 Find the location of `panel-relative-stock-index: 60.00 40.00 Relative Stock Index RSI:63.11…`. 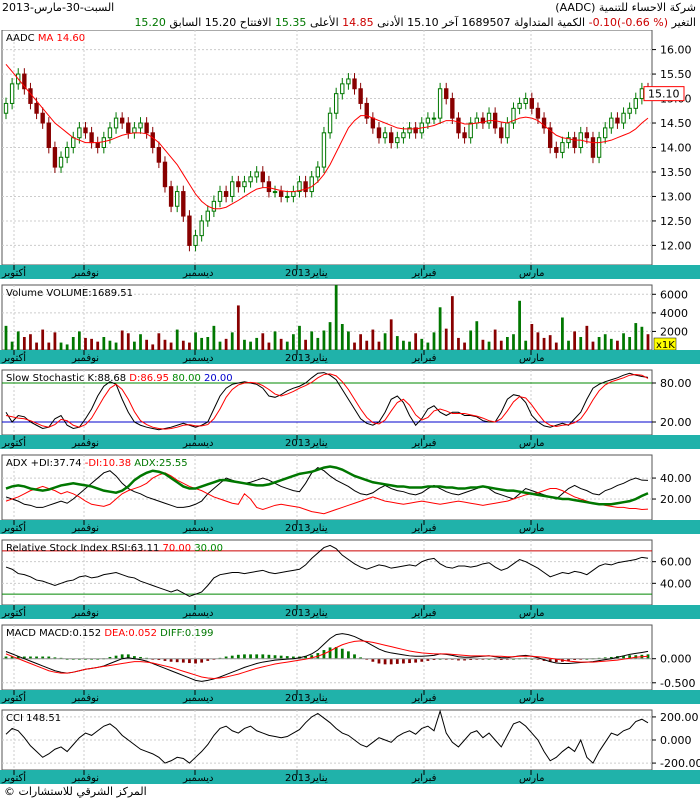

panel-relative-stock-index: 60.00 40.00 Relative Stock Index RSI:63.11… is located at coordinates (350, 579).